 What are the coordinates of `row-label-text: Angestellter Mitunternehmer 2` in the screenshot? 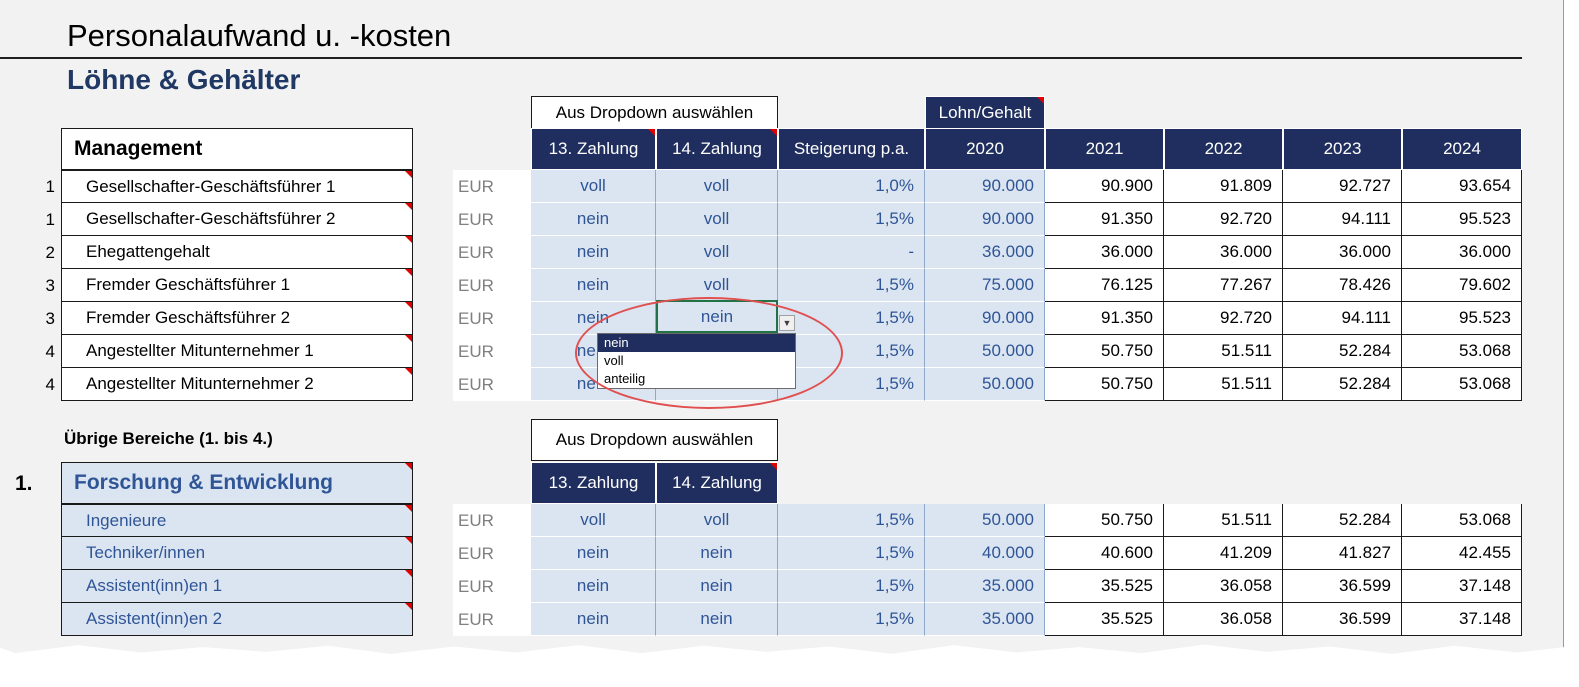 It's located at (200, 383).